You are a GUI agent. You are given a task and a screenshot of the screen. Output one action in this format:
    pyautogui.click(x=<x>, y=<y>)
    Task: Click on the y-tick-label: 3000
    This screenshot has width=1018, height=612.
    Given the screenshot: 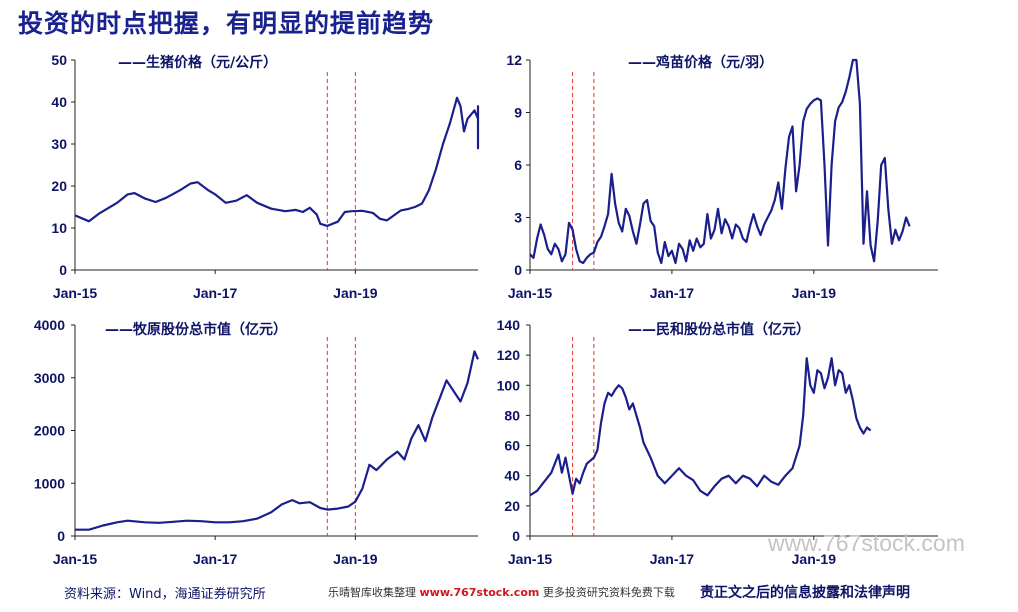 What is the action you would take?
    pyautogui.click(x=49, y=378)
    